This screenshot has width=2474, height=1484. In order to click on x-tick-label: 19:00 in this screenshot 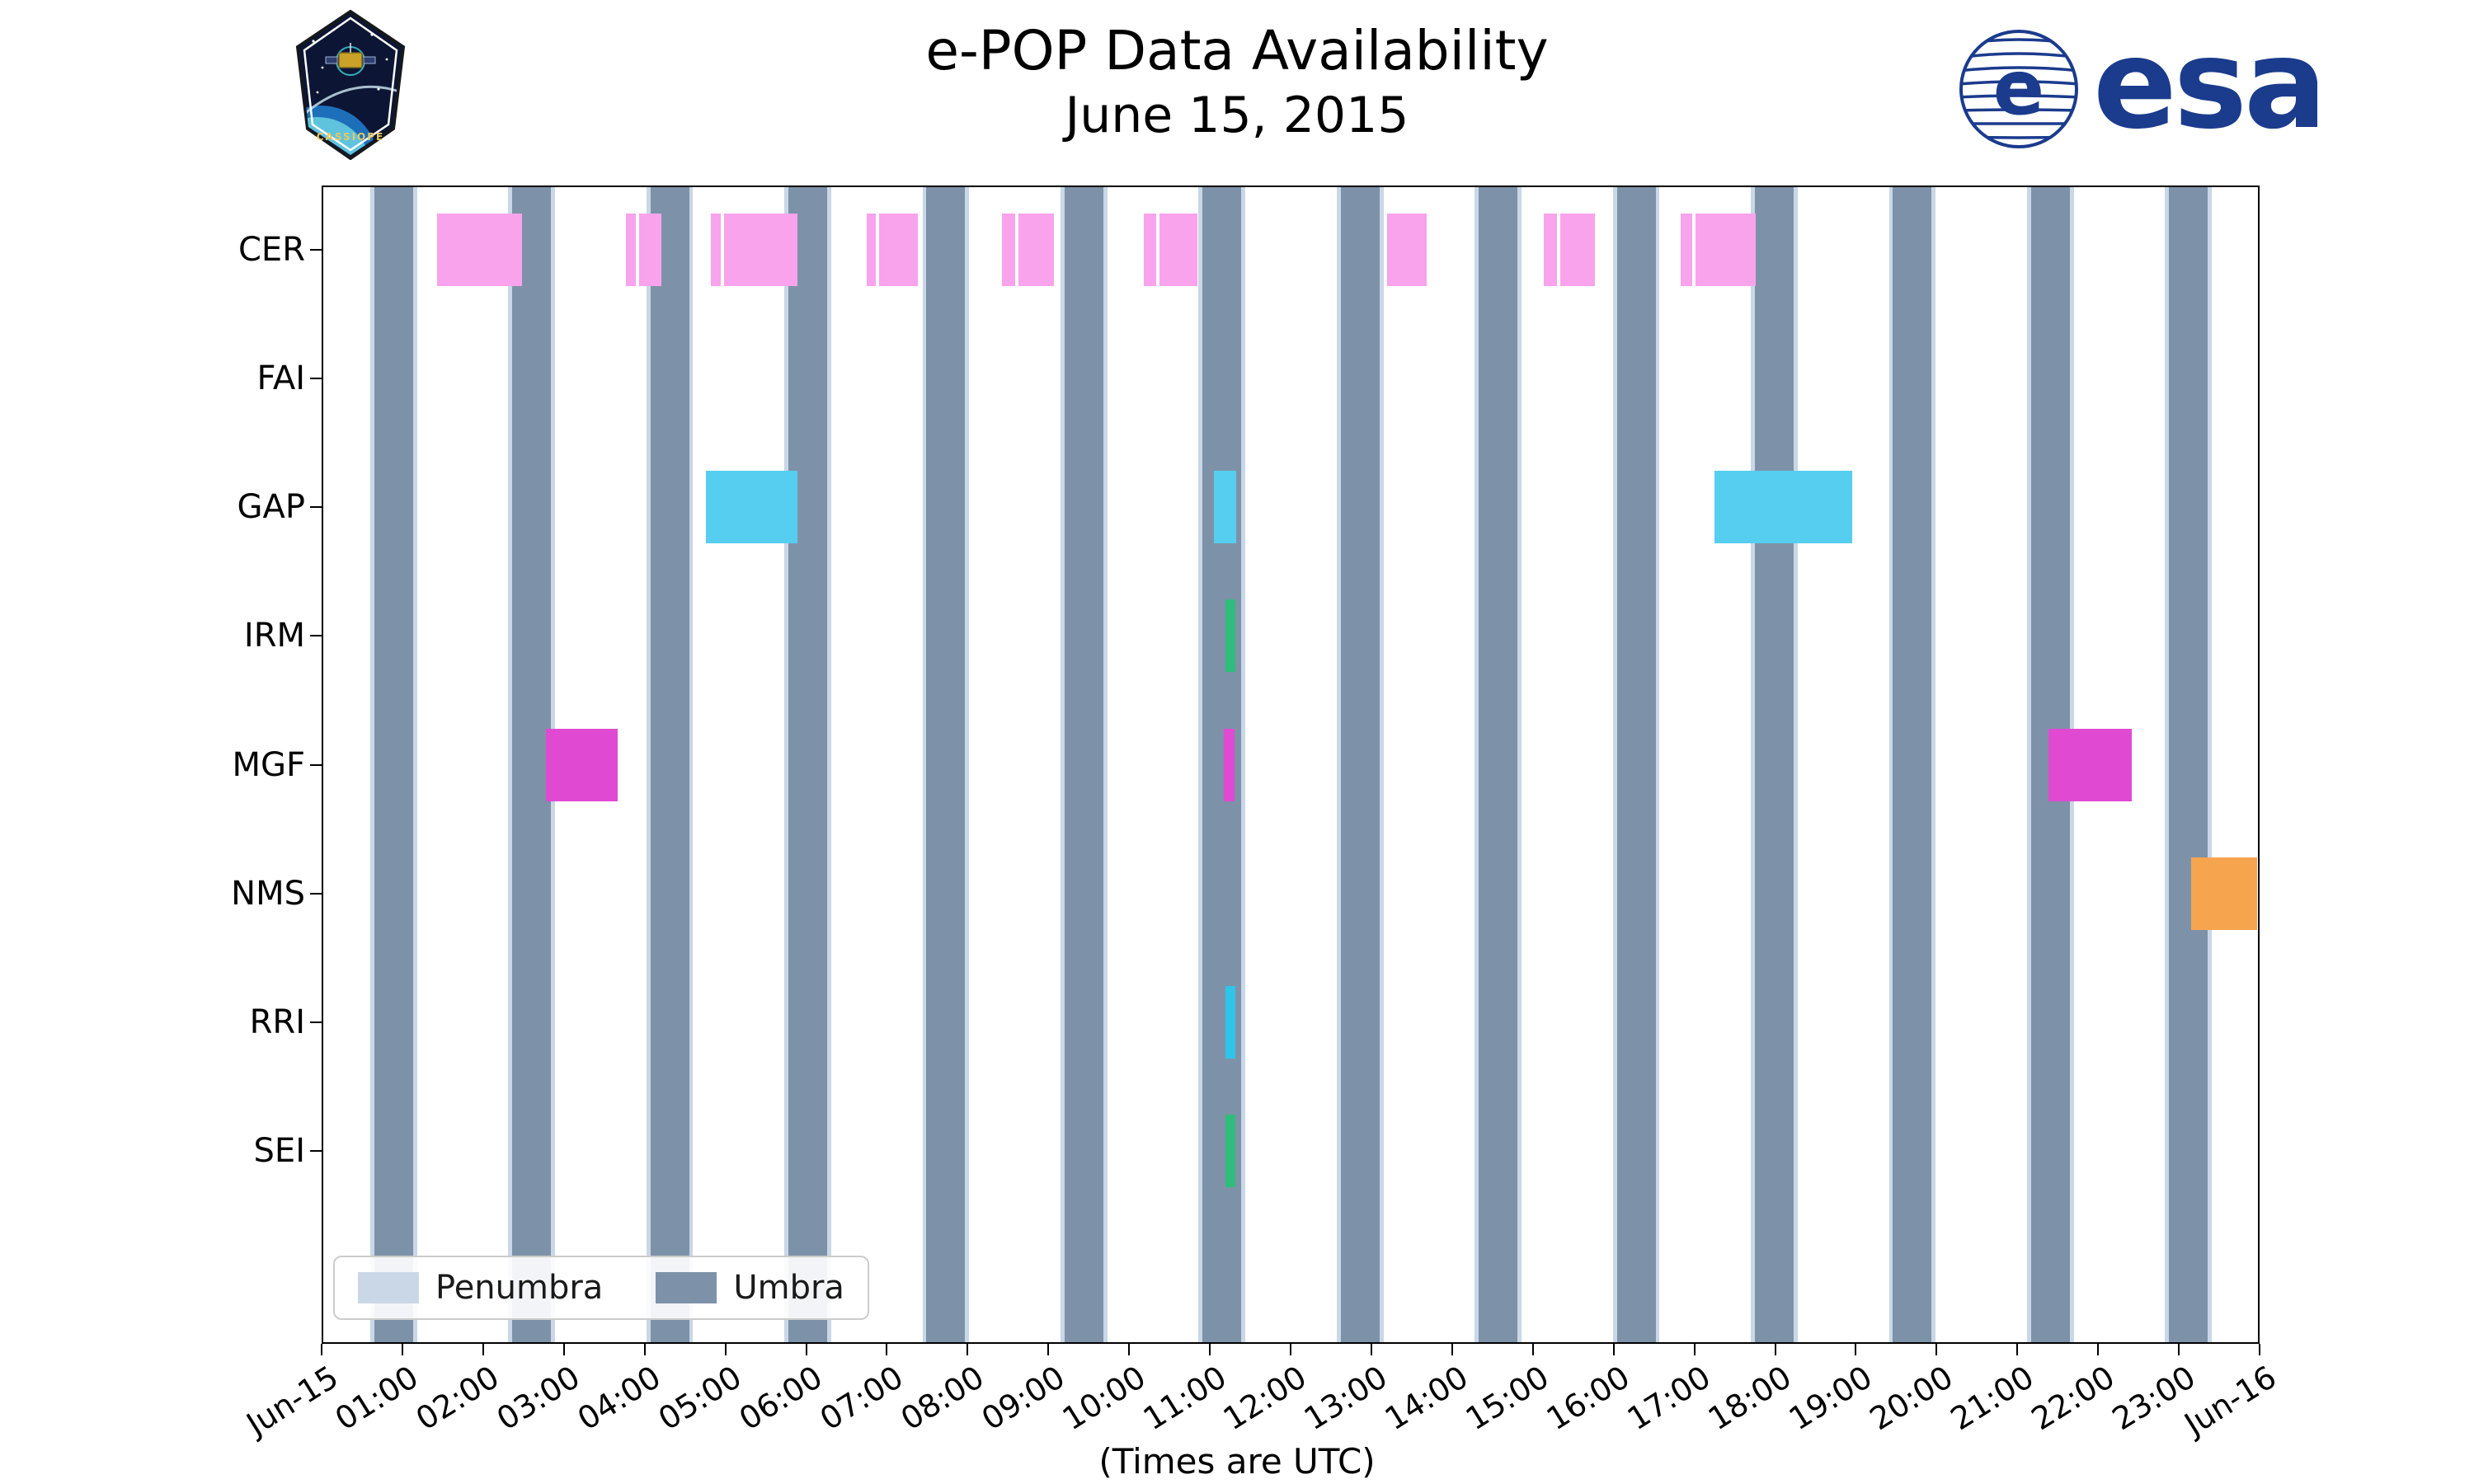, I will do `click(1830, 1398)`.